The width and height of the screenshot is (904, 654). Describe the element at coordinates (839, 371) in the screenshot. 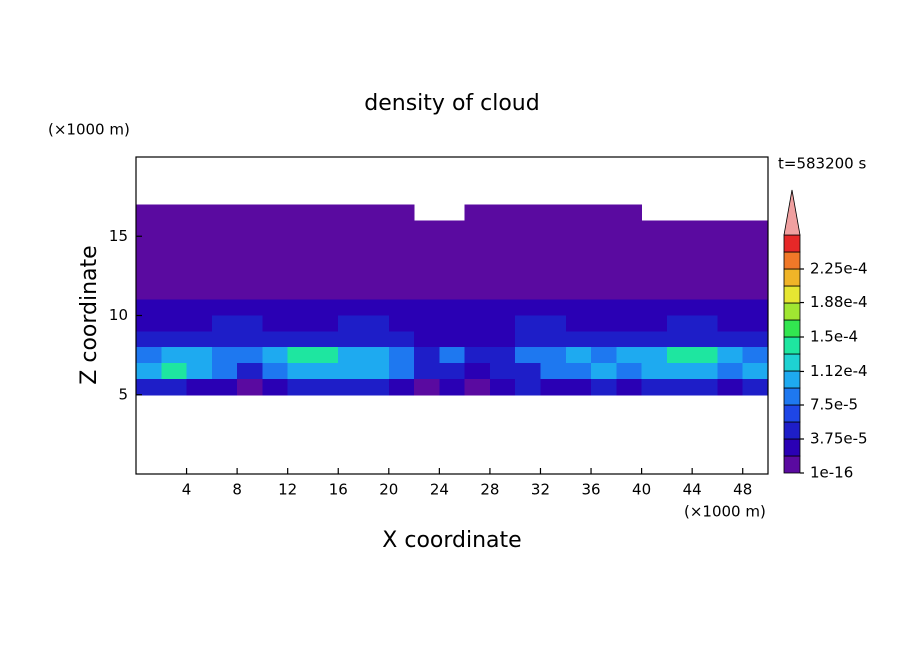

I see `colorbar-label: 1.12e-4` at that location.